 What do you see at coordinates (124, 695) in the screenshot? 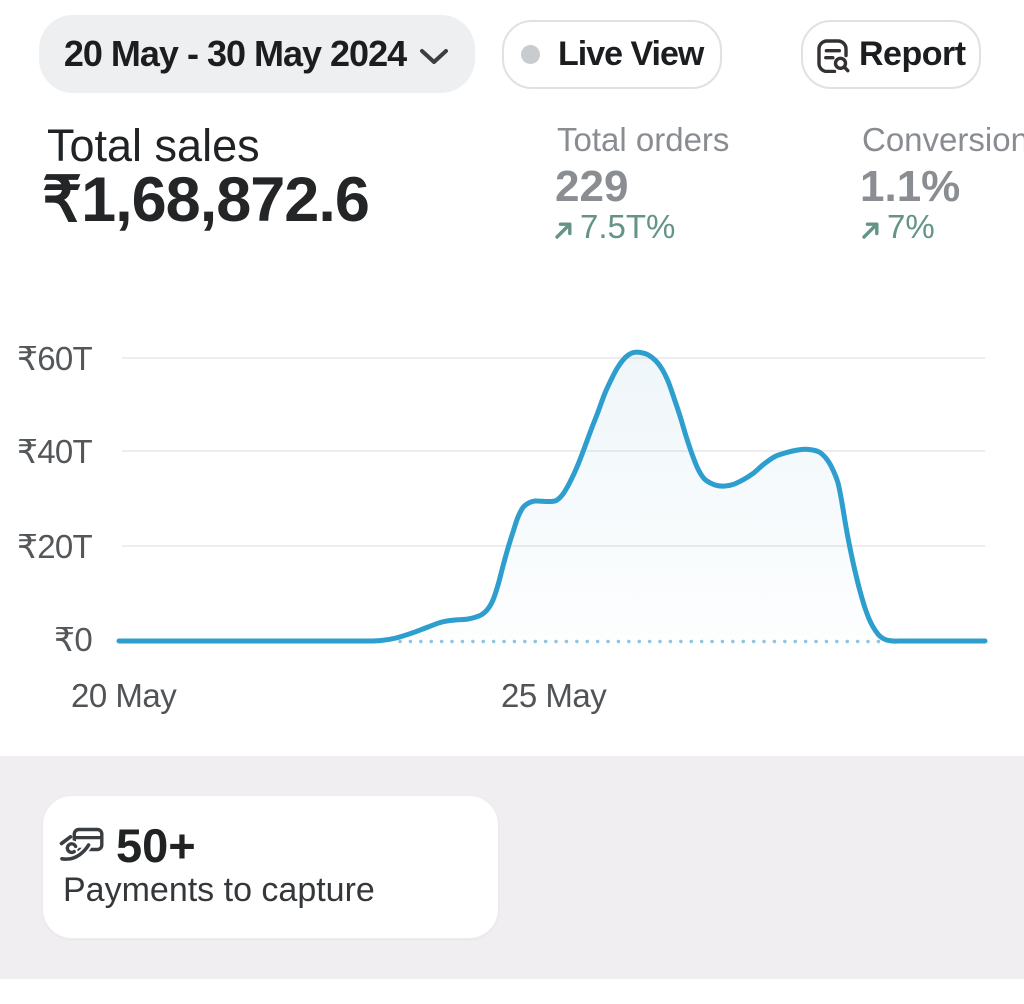
I see `svg-text: 20 May` at bounding box center [124, 695].